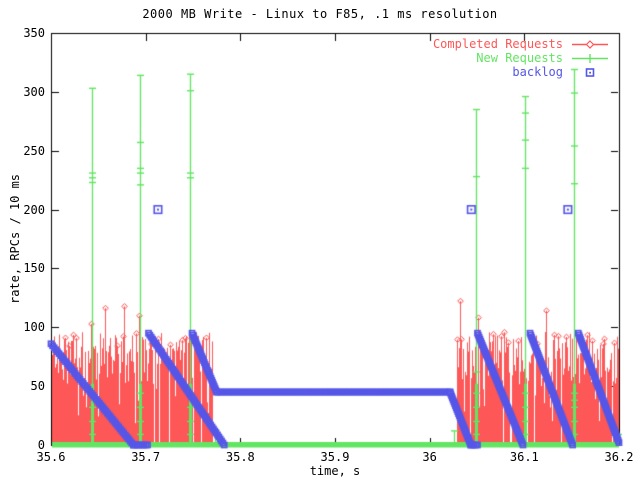 This screenshot has height=480, width=640. Describe the element at coordinates (335, 471) in the screenshot. I see `x-axis-label: time, s` at that location.